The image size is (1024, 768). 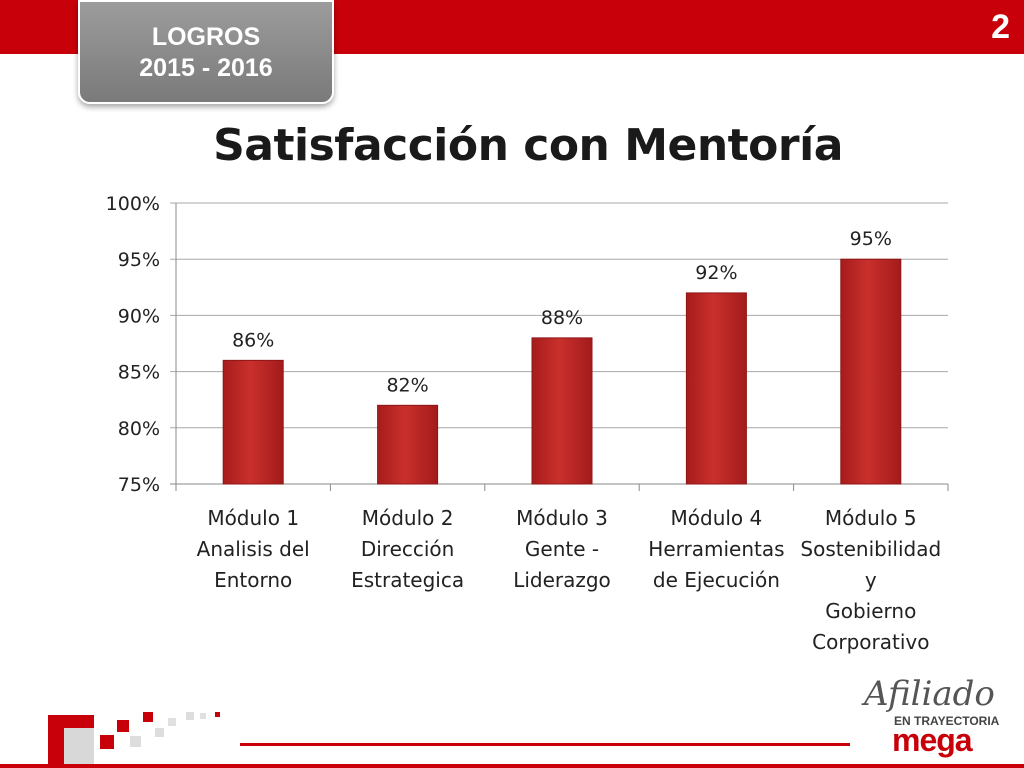 What do you see at coordinates (929, 694) in the screenshot?
I see `logo-script: Afiliado` at bounding box center [929, 694].